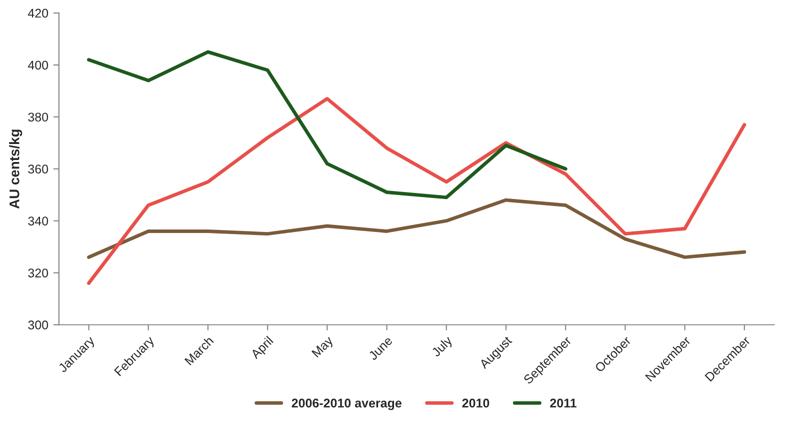 This screenshot has width=786, height=433. I want to click on y-tick-label: 380, so click(38, 117).